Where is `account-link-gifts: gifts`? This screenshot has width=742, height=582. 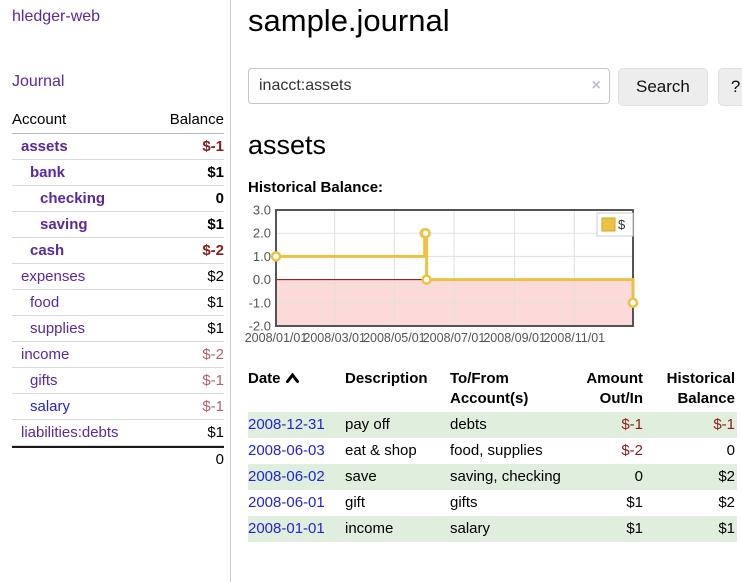 account-link-gifts: gifts is located at coordinates (44, 380).